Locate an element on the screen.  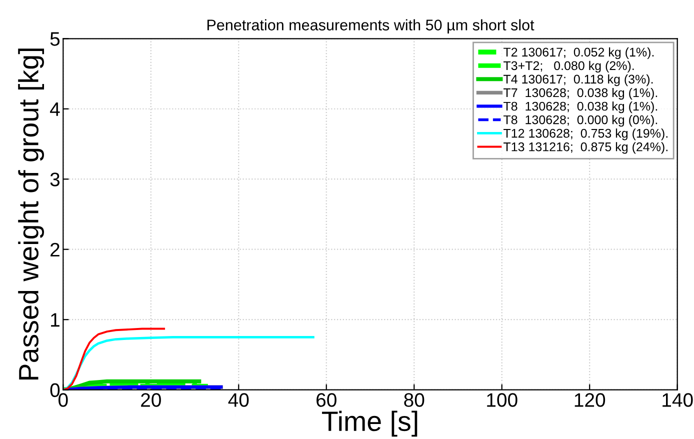
legend-label: T8 130628; 0.038 kg (1%). is located at coordinates (581, 107).